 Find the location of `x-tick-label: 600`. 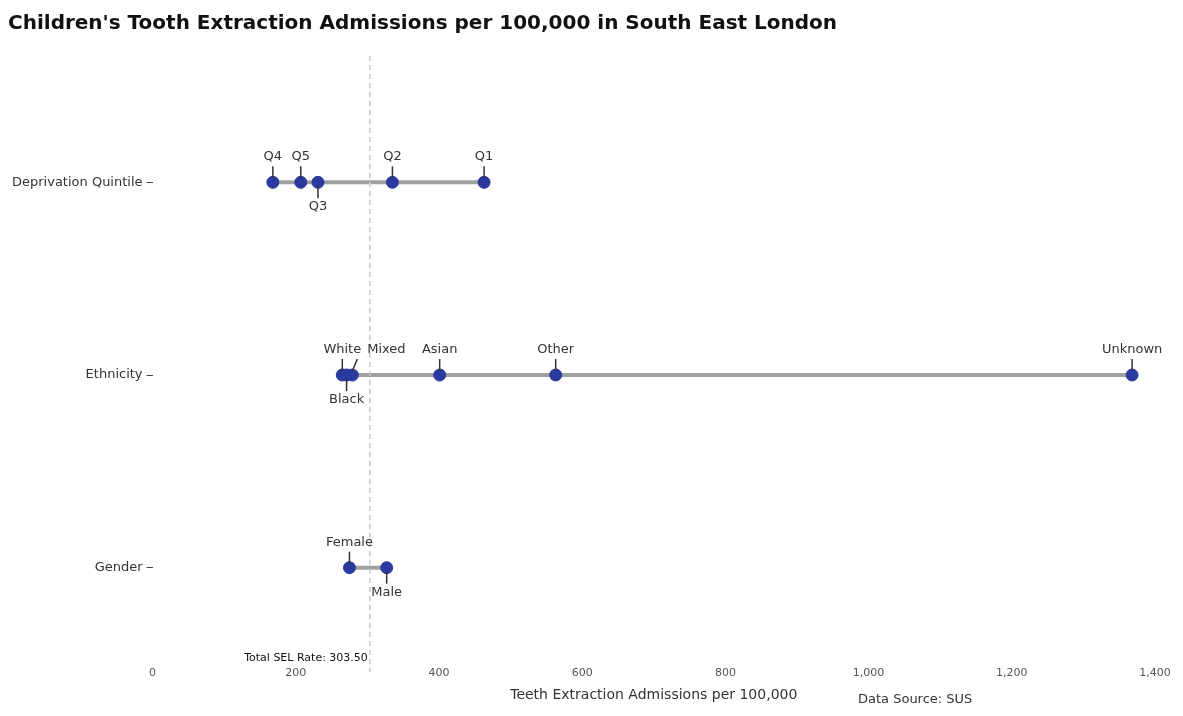

x-tick-label: 600 is located at coordinates (582, 673).